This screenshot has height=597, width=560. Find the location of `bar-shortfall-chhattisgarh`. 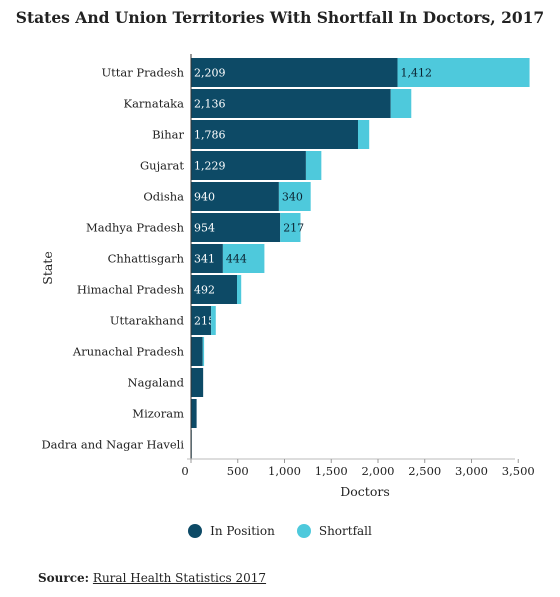

bar-shortfall-chhattisgarh is located at coordinates (243, 258).